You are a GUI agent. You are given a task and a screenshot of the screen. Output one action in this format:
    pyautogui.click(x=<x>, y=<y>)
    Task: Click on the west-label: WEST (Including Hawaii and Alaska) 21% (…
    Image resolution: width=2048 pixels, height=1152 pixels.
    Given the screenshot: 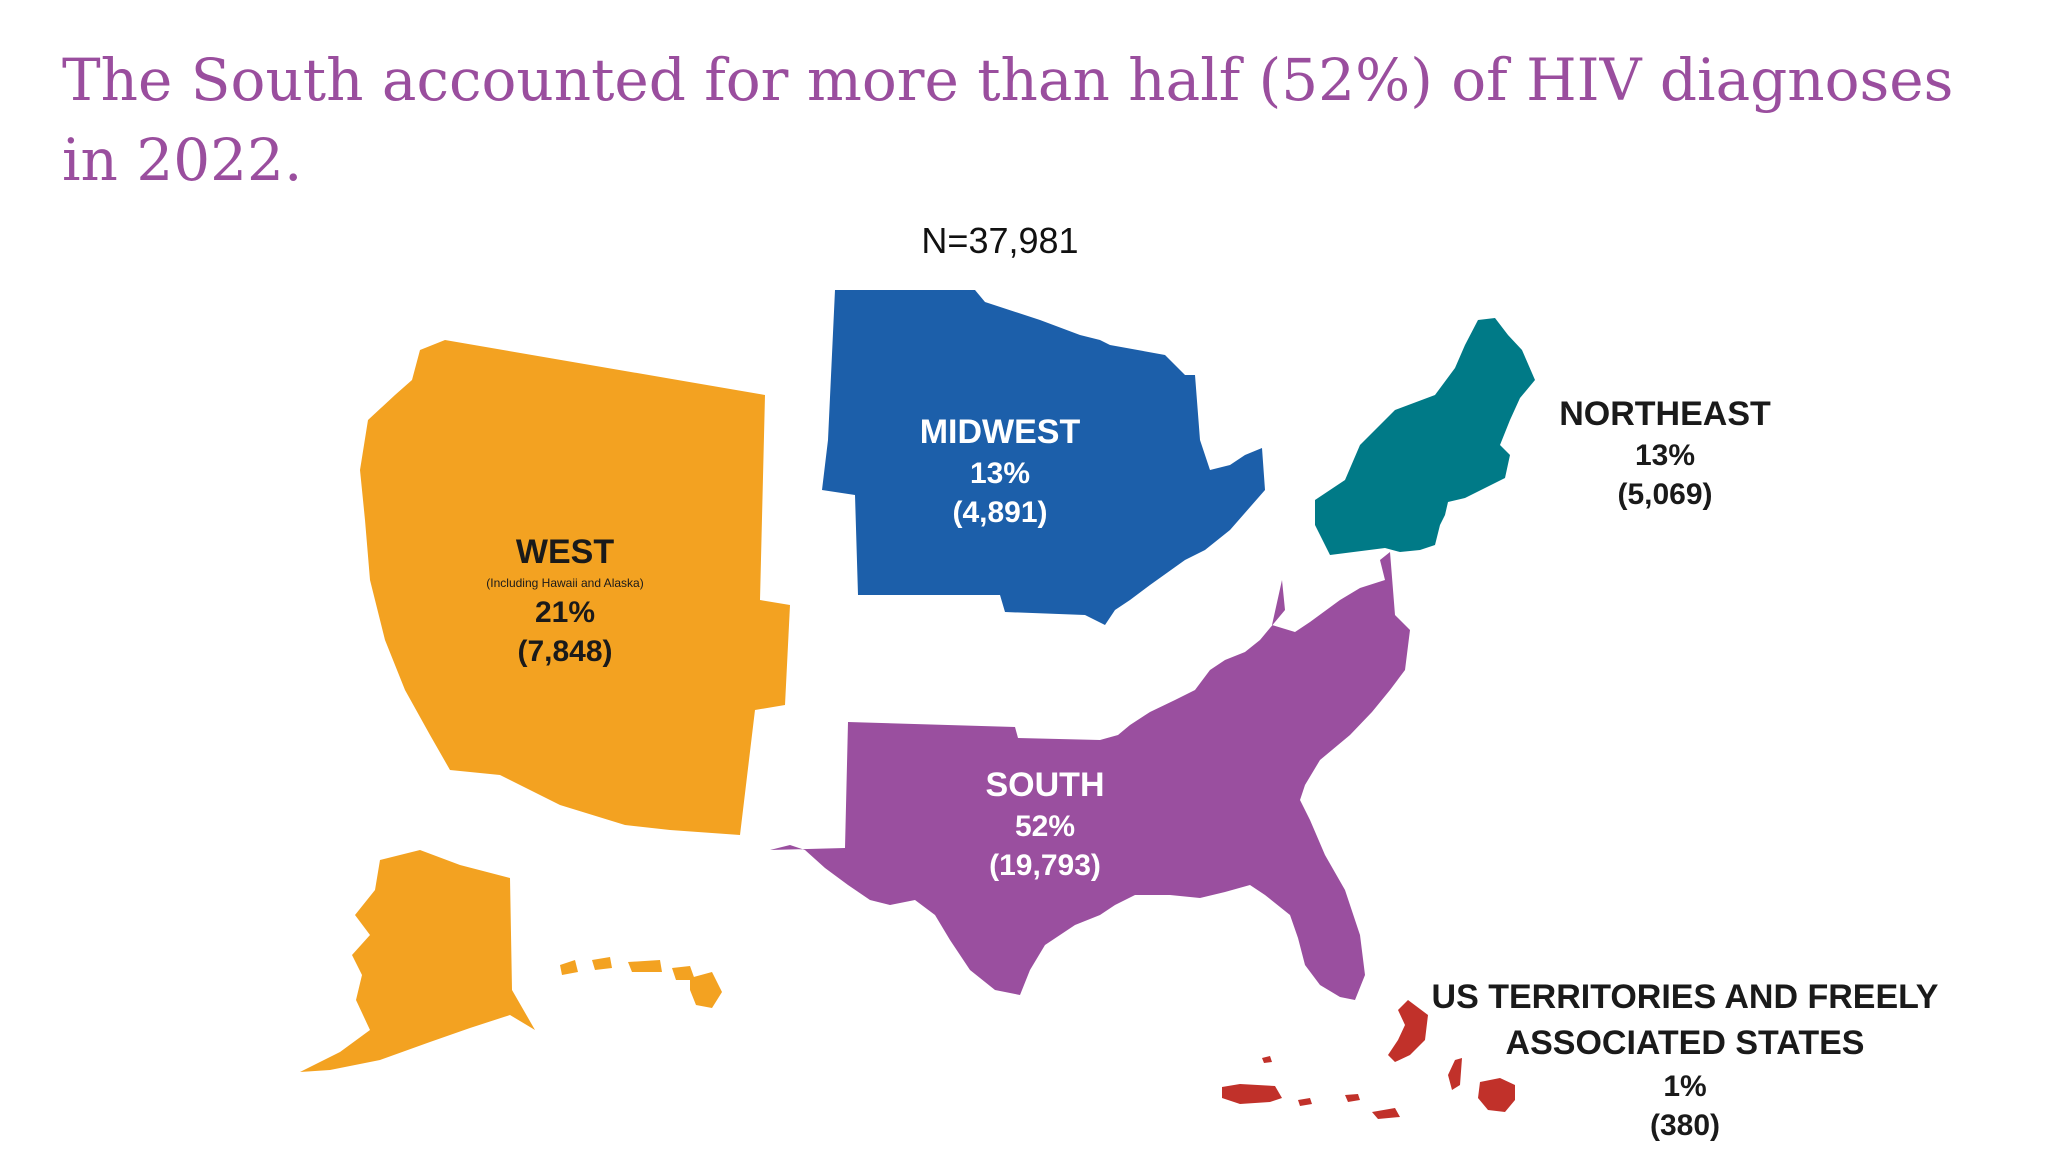 What is the action you would take?
    pyautogui.click(x=565, y=600)
    